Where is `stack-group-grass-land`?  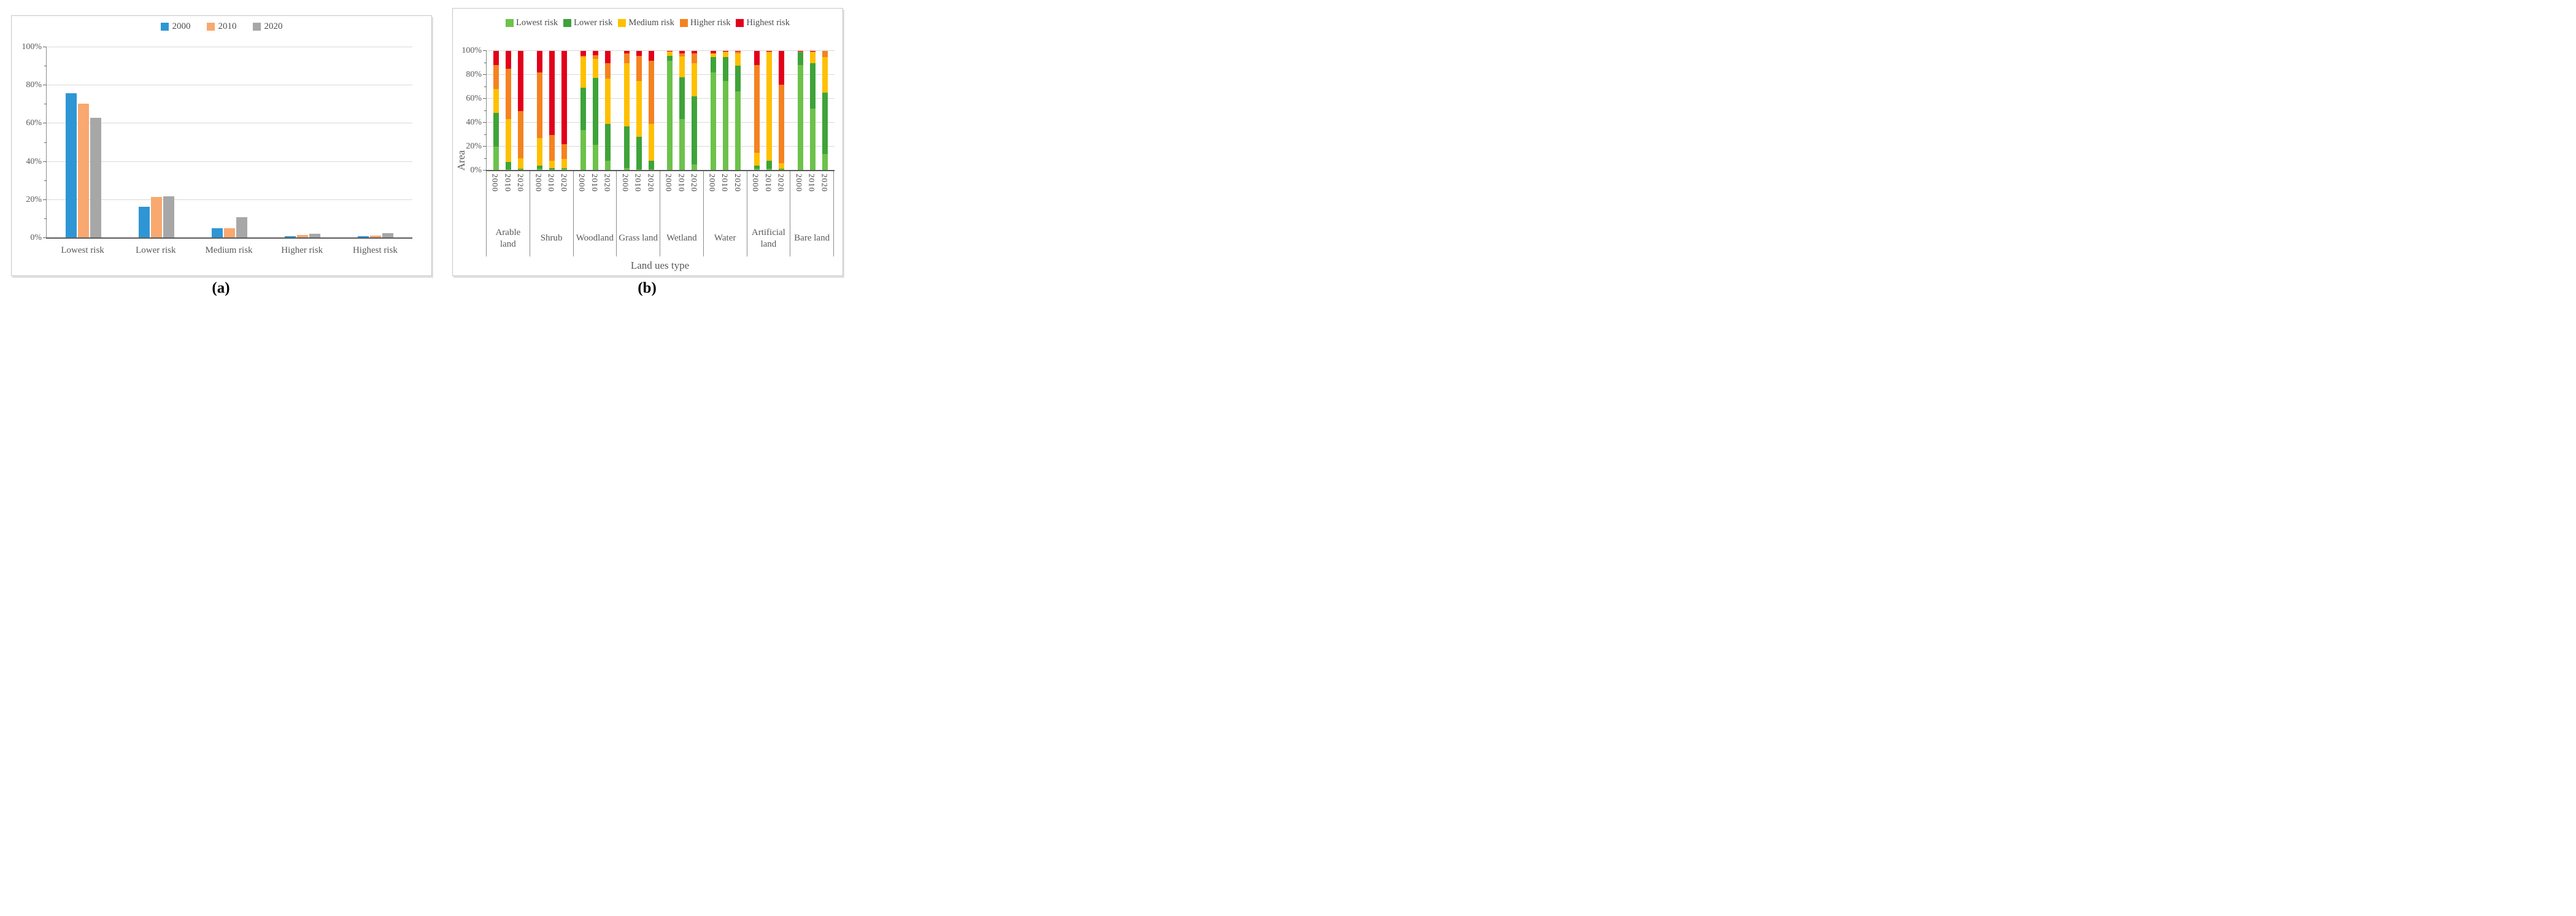
stack-group-grass-land is located at coordinates (639, 111).